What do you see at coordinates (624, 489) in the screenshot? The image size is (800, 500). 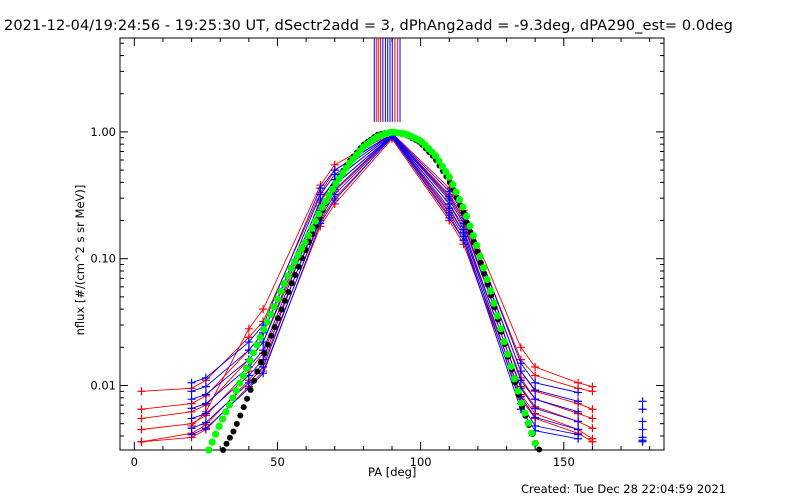 I see `created-timestamp: Created: Tue Dec 28 22:04:59 2021` at bounding box center [624, 489].